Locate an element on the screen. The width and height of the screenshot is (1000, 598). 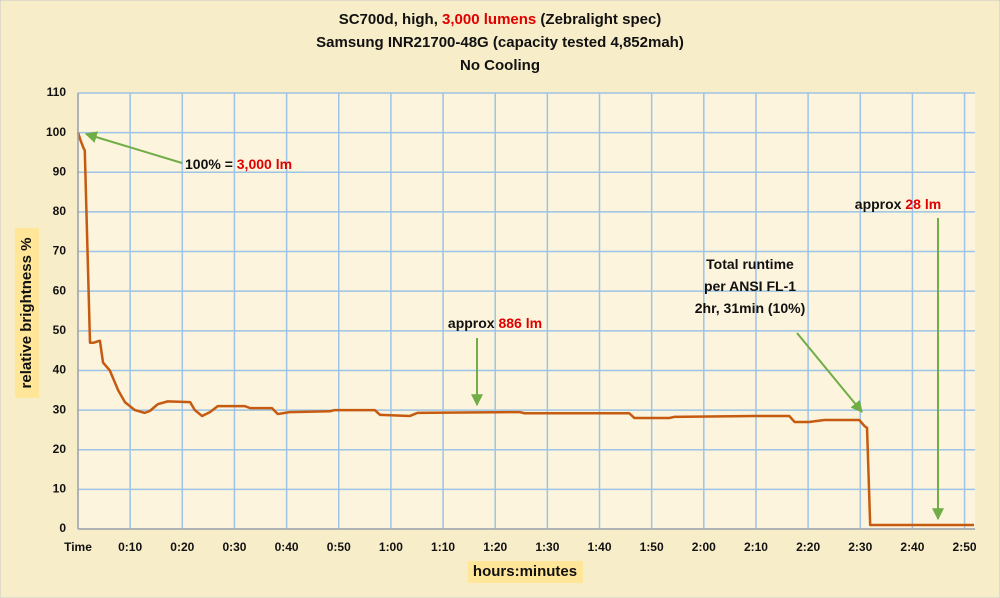
text-part: 2hr, 31min (10%) is located at coordinates (750, 308).